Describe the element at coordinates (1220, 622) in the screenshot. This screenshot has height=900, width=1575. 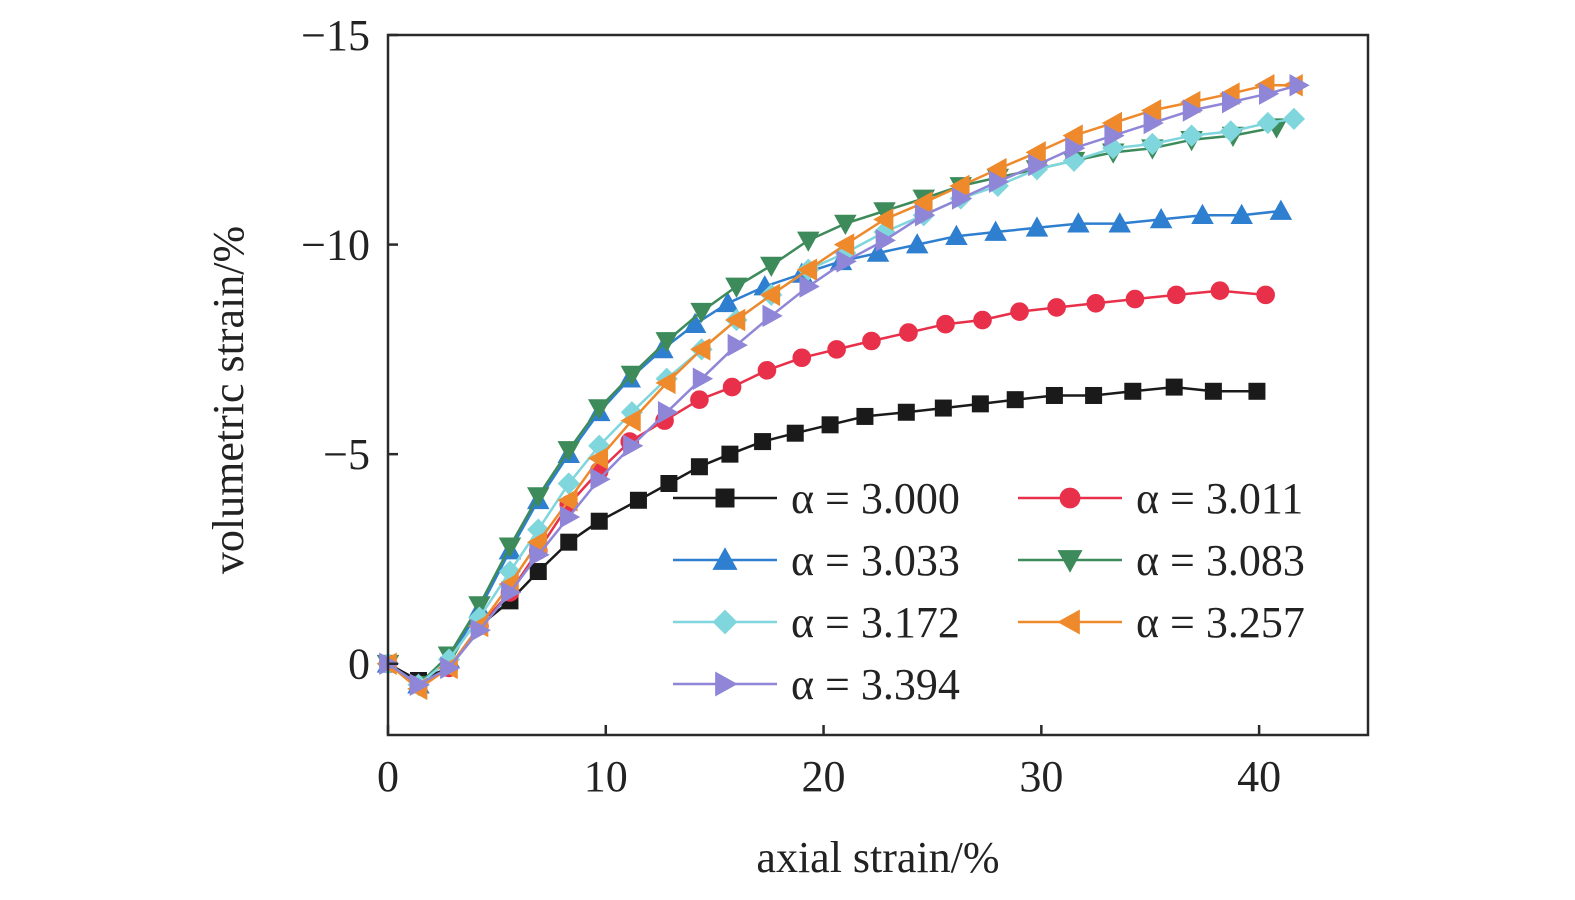
I see `legend-label: α = 3.257` at that location.